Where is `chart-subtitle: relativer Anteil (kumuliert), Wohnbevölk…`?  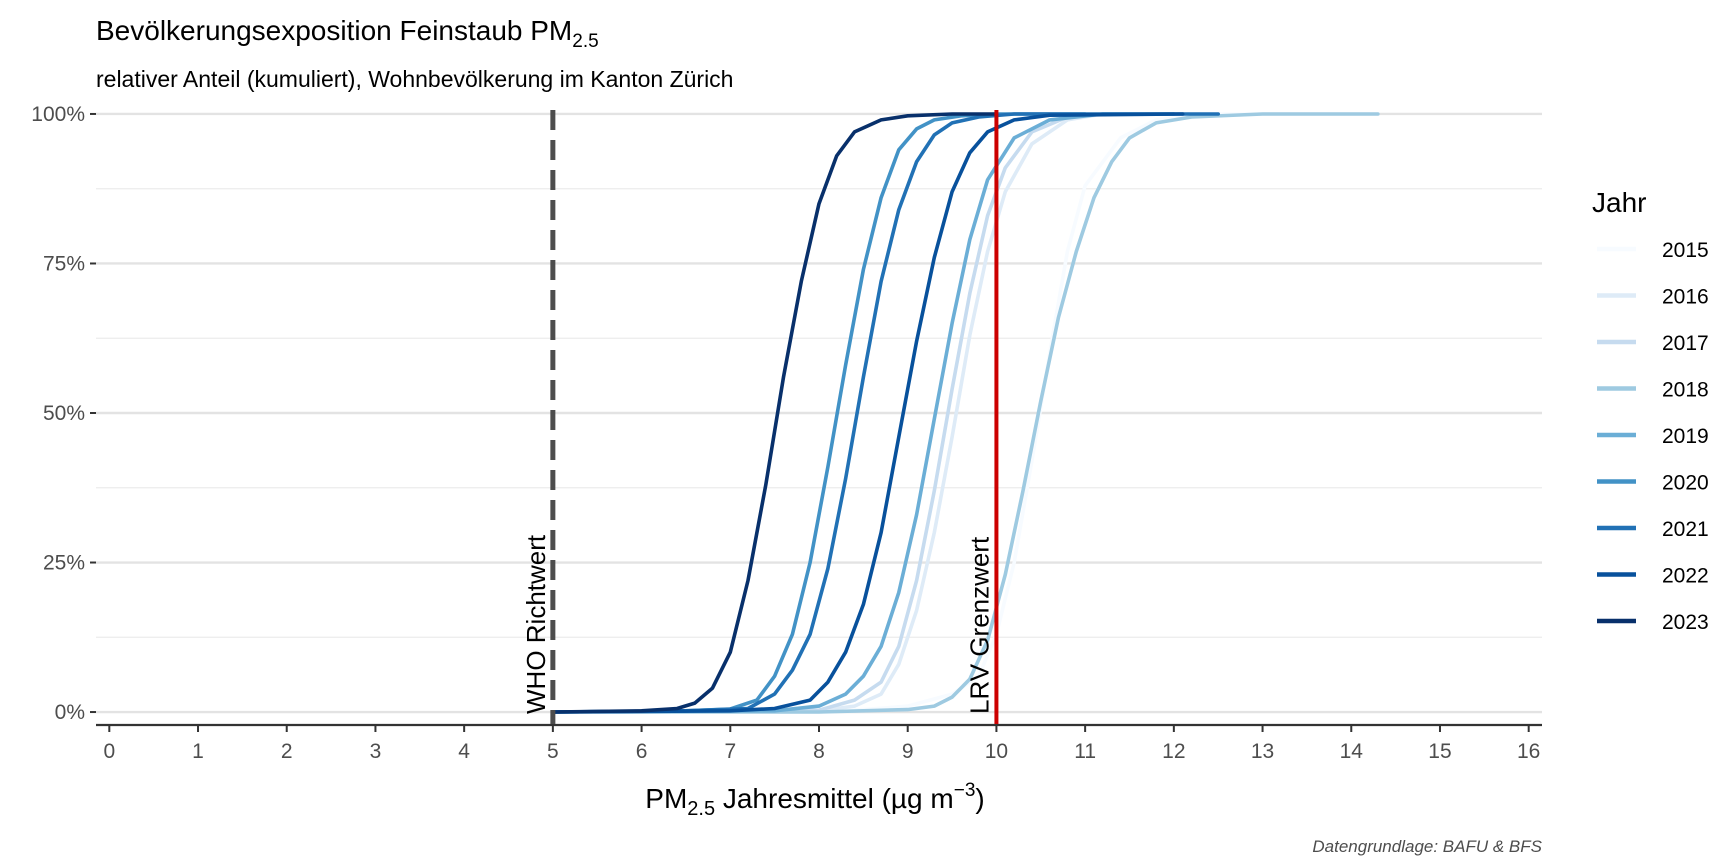 chart-subtitle: relativer Anteil (kumuliert), Wohnbevölk… is located at coordinates (414, 79).